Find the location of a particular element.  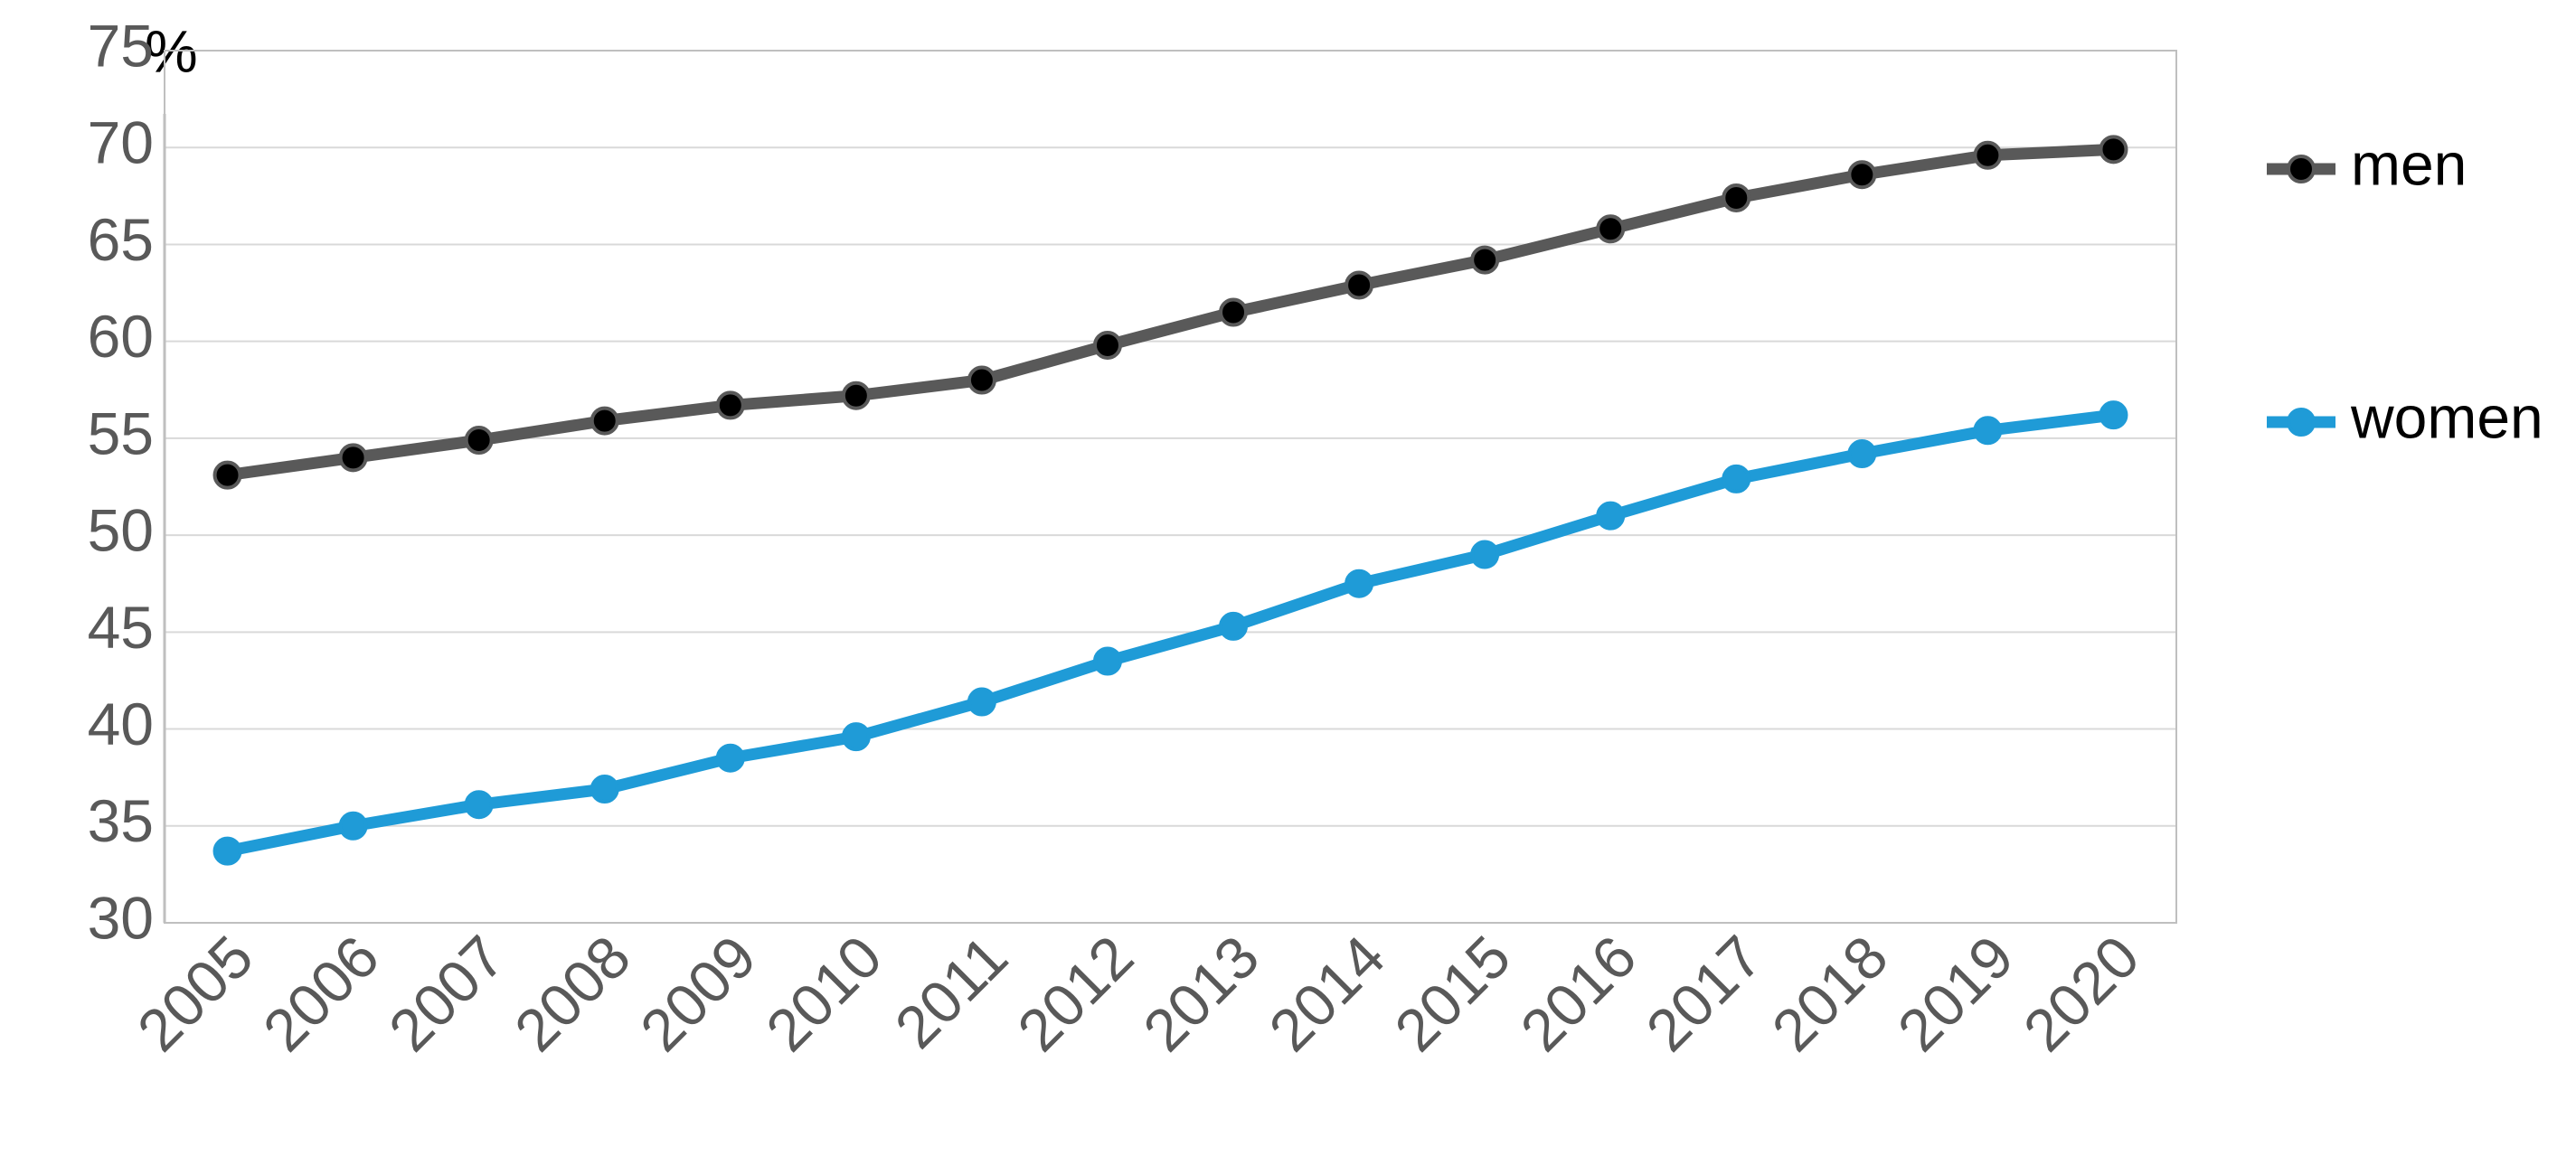

x-tick-label: 2009 is located at coordinates (698, 993).